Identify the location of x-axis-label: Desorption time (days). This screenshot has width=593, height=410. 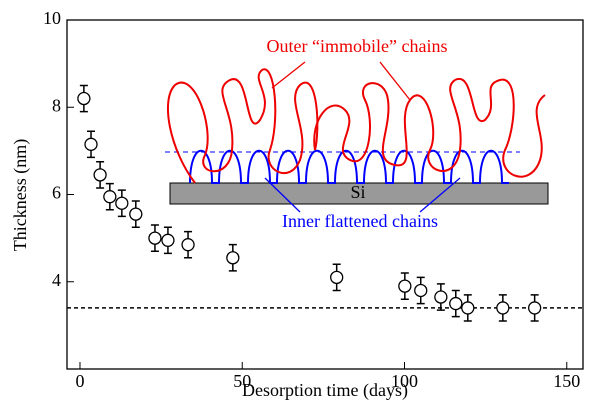
(325, 390).